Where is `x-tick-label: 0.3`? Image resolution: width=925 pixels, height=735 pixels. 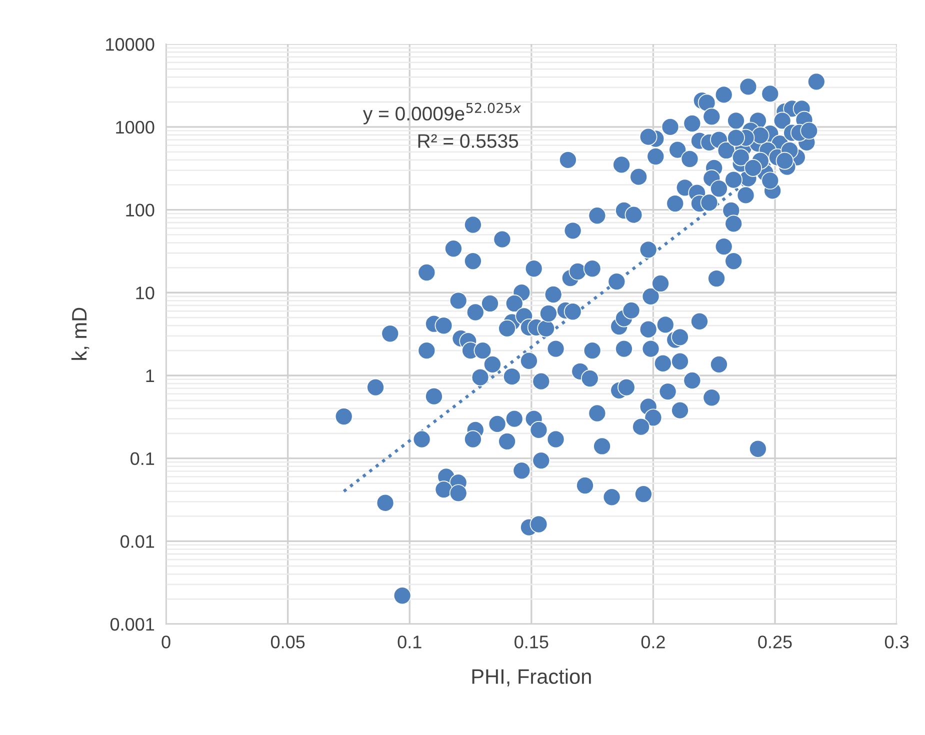
x-tick-label: 0.3 is located at coordinates (896, 642).